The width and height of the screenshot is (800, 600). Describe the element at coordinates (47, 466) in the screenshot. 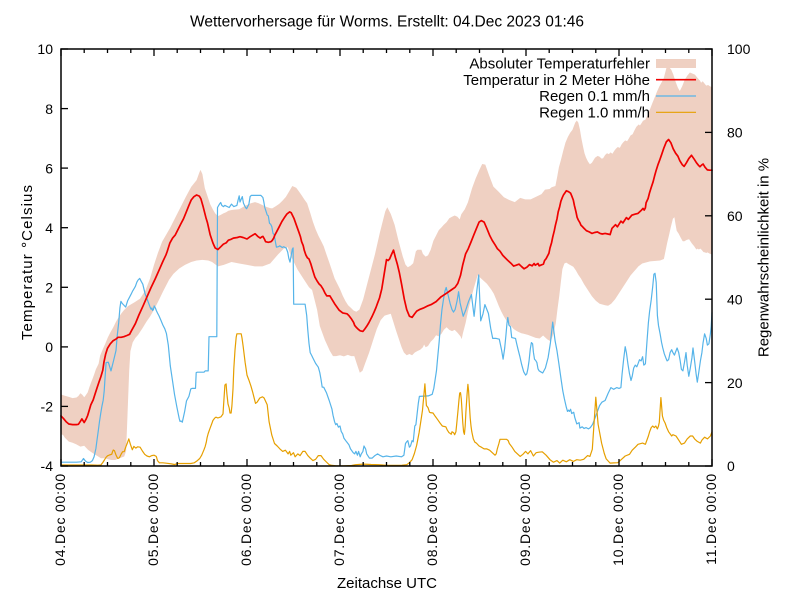

I see `svg-text: -4` at that location.